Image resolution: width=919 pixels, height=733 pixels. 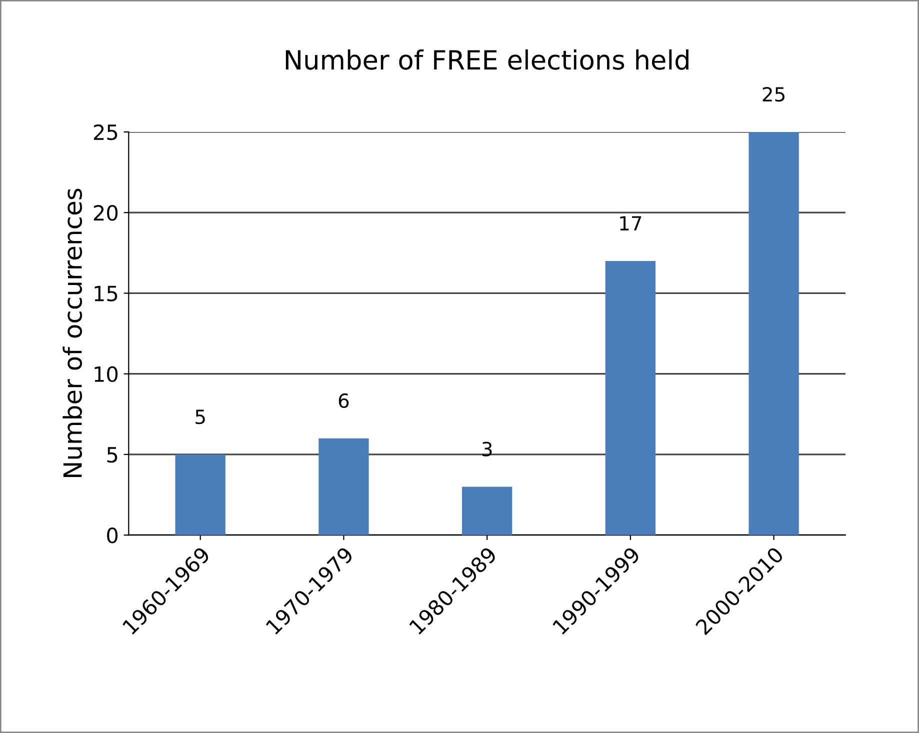 What do you see at coordinates (200, 417) in the screenshot?
I see `data-label: 5` at bounding box center [200, 417].